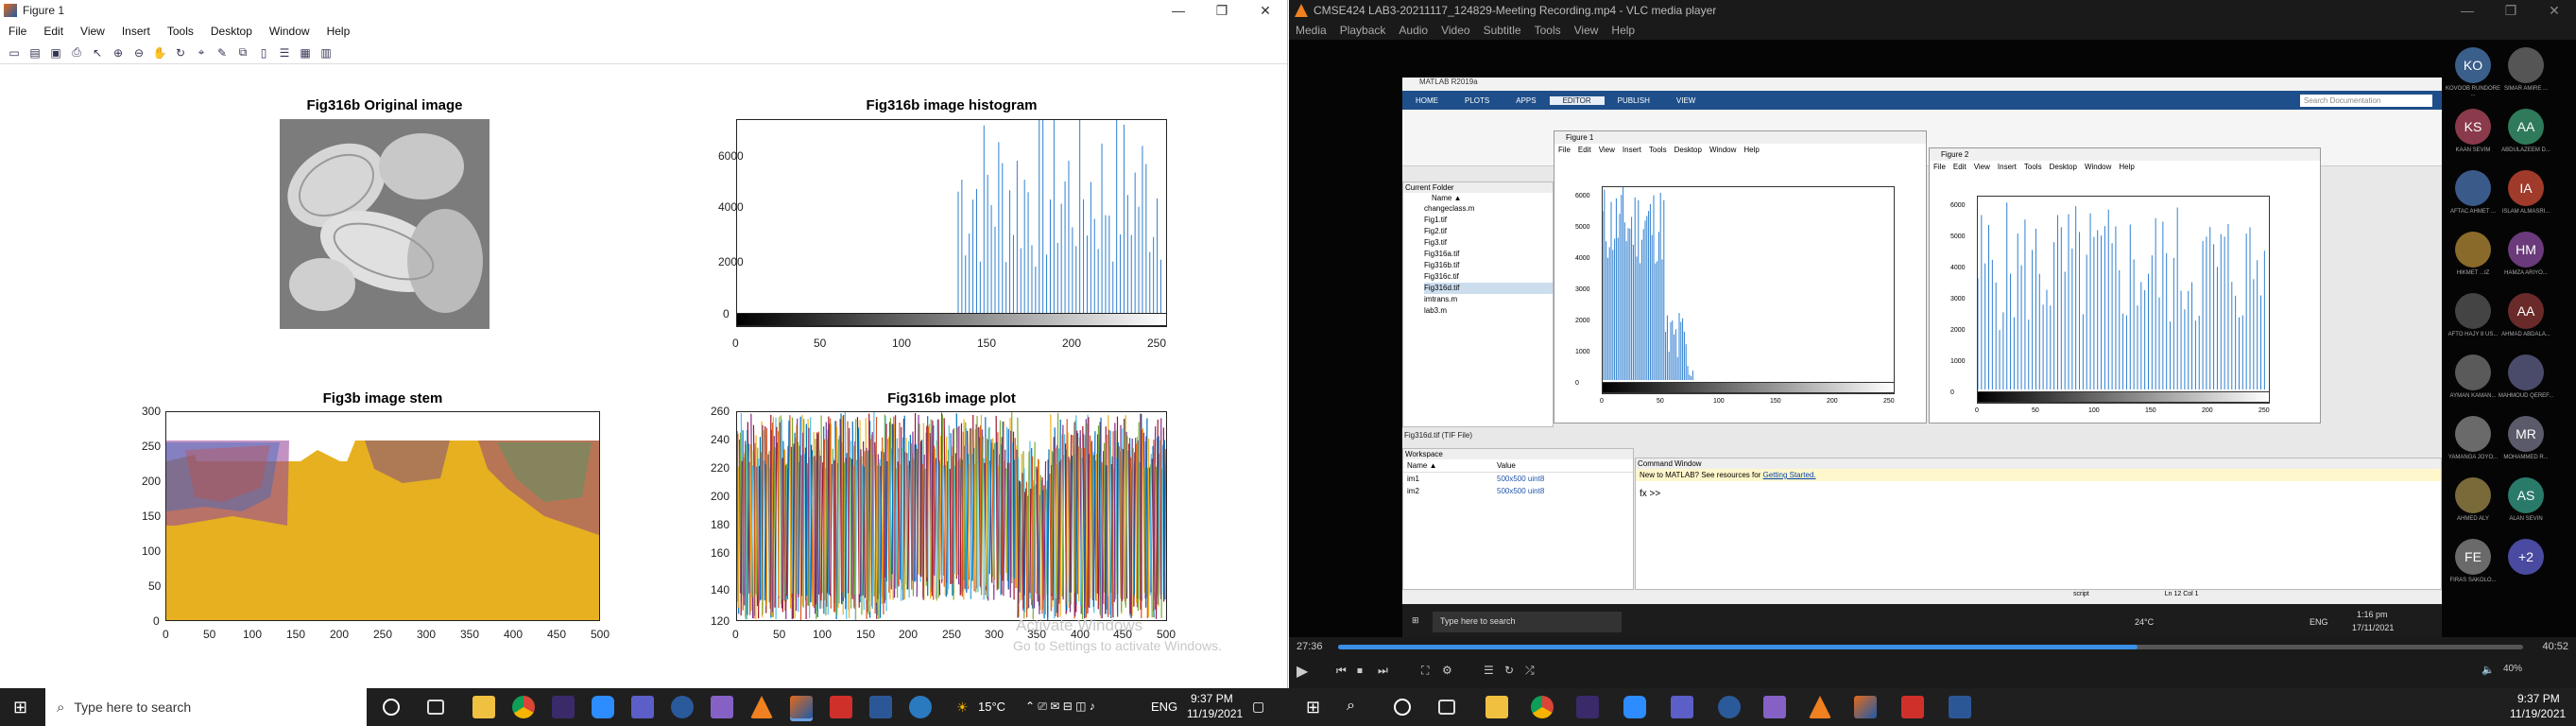  What do you see at coordinates (2526, 188) in the screenshot?
I see `participant-avatar: IA` at bounding box center [2526, 188].